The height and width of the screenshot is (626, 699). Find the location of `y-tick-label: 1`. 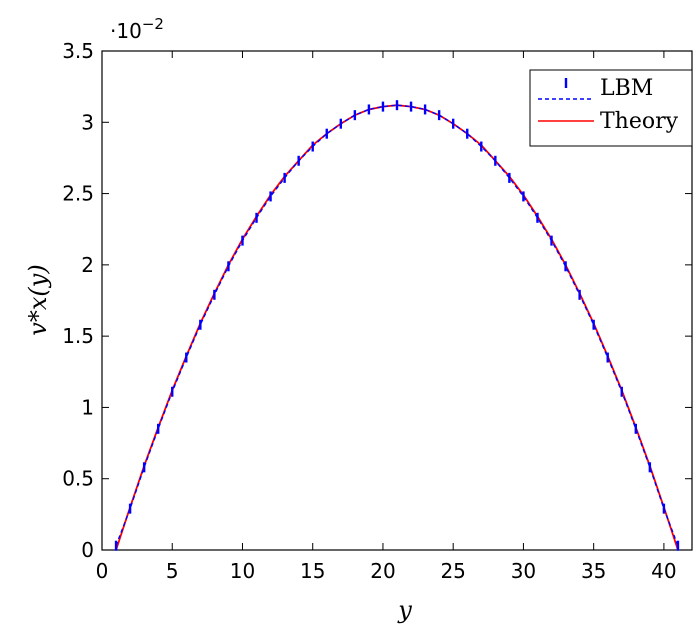

y-tick-label: 1 is located at coordinates (87, 407).